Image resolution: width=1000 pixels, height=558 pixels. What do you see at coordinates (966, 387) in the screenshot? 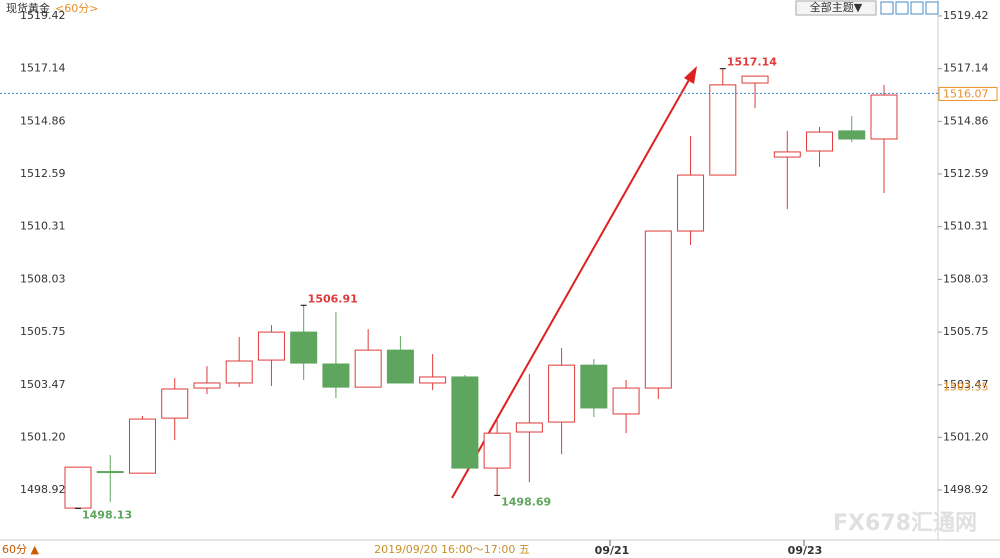
I see `right-marker-label: 1503.35` at bounding box center [966, 387].